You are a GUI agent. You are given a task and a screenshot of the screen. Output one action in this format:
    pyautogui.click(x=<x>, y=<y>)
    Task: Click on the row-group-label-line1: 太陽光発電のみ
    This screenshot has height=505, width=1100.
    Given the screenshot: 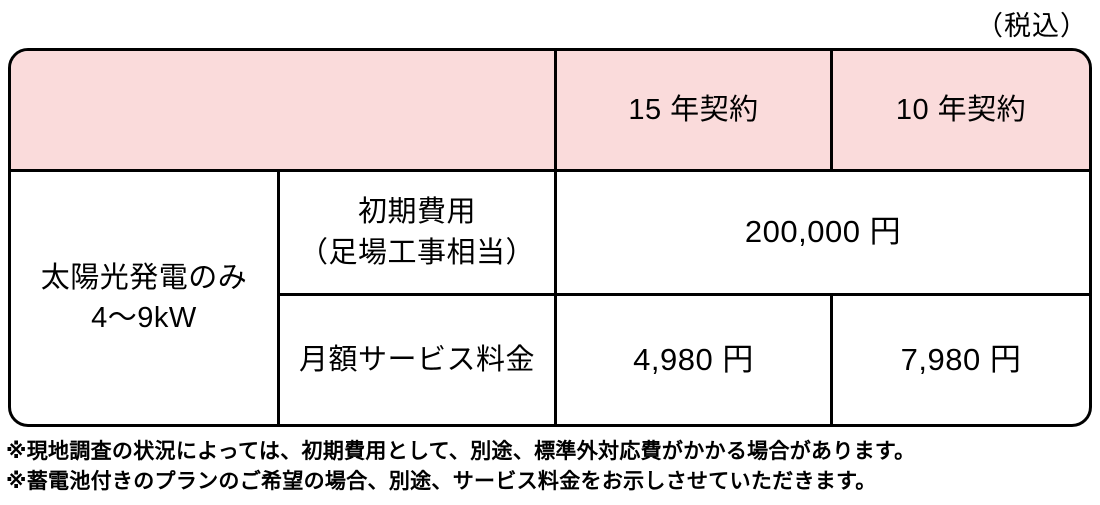 What is the action you would take?
    pyautogui.click(x=144, y=277)
    